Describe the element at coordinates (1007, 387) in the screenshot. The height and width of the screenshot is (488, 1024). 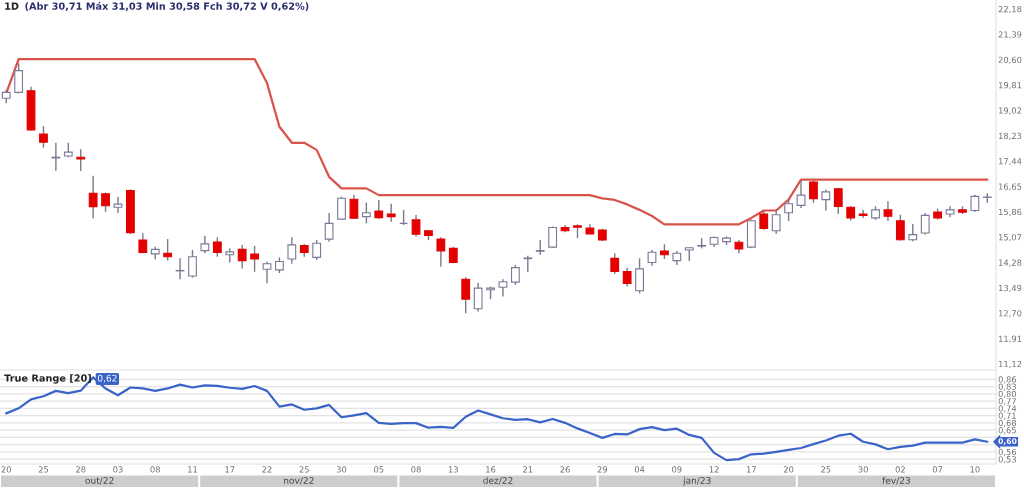
I see `y-tick-label: 0,83` at that location.